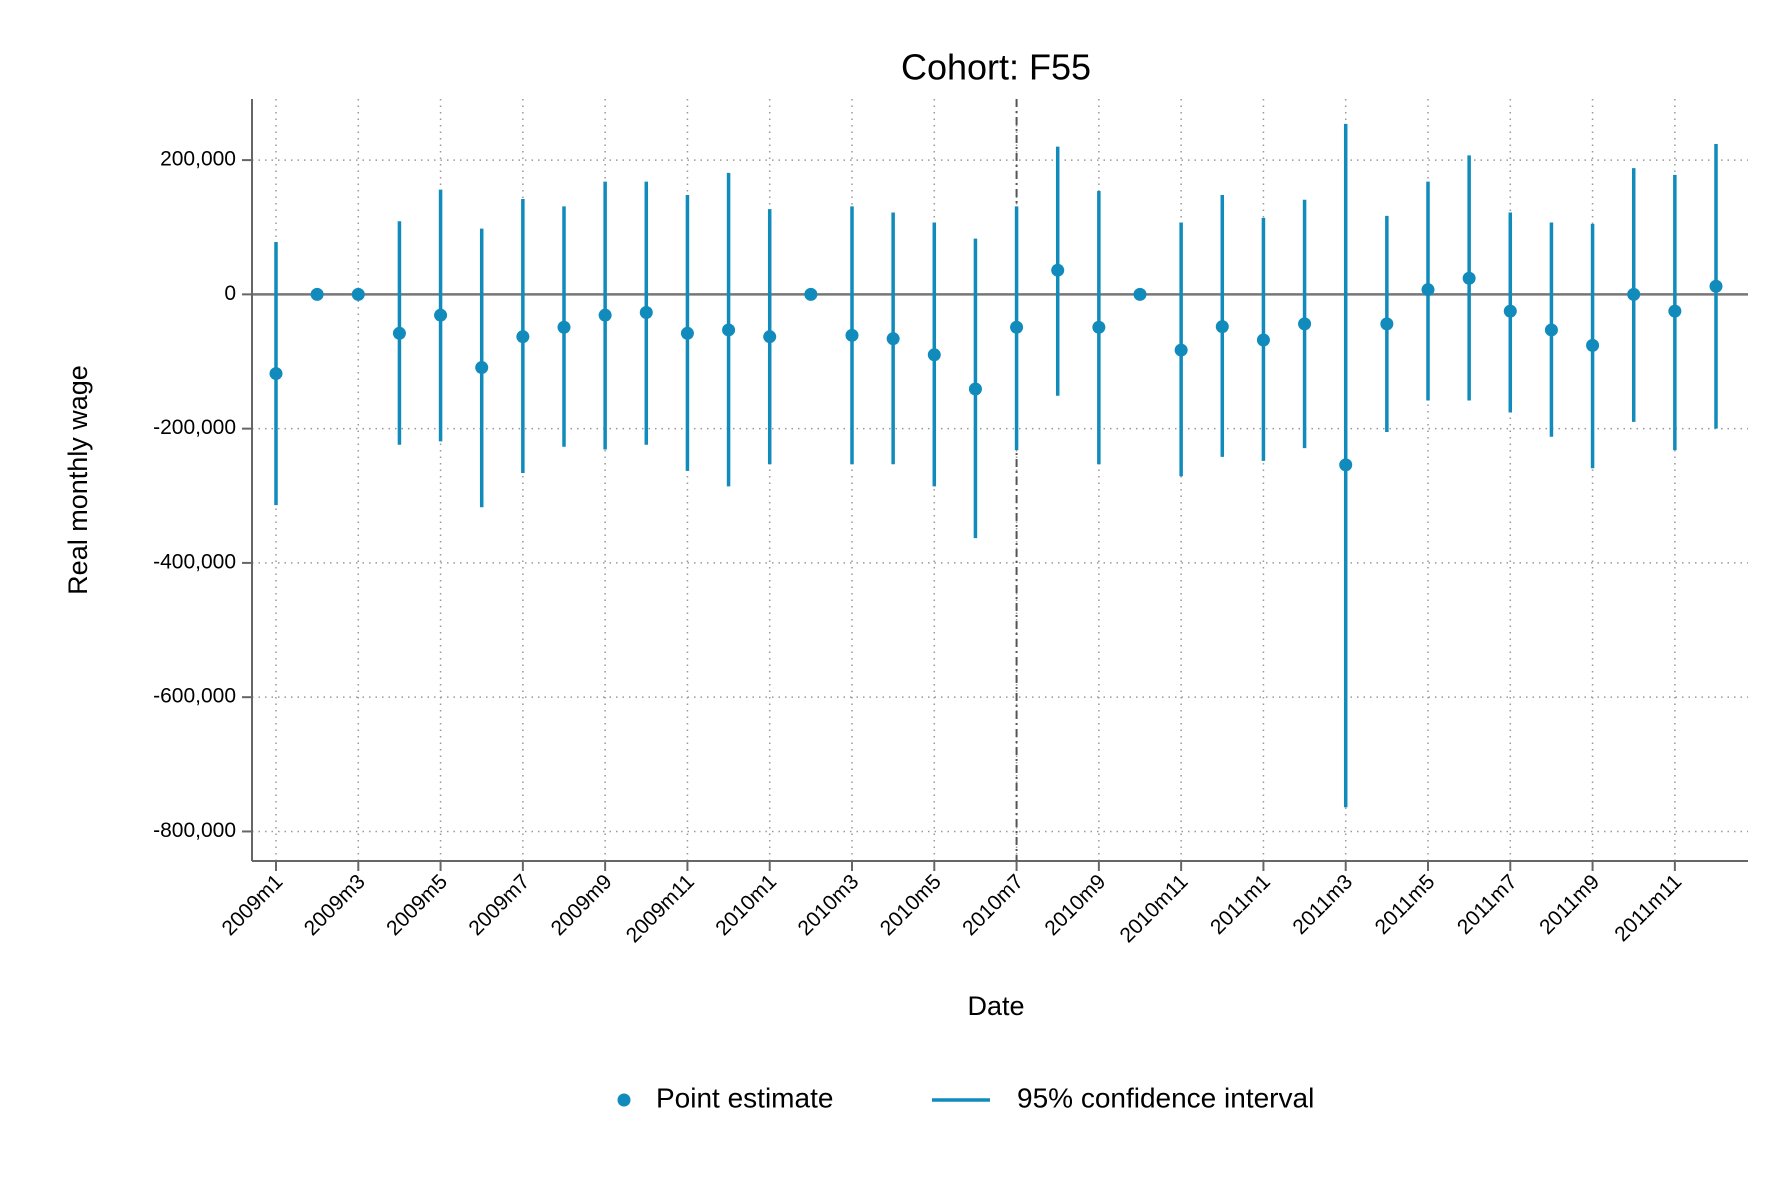  What do you see at coordinates (78, 480) in the screenshot?
I see `y-axis-title: Real monthly wage` at bounding box center [78, 480].